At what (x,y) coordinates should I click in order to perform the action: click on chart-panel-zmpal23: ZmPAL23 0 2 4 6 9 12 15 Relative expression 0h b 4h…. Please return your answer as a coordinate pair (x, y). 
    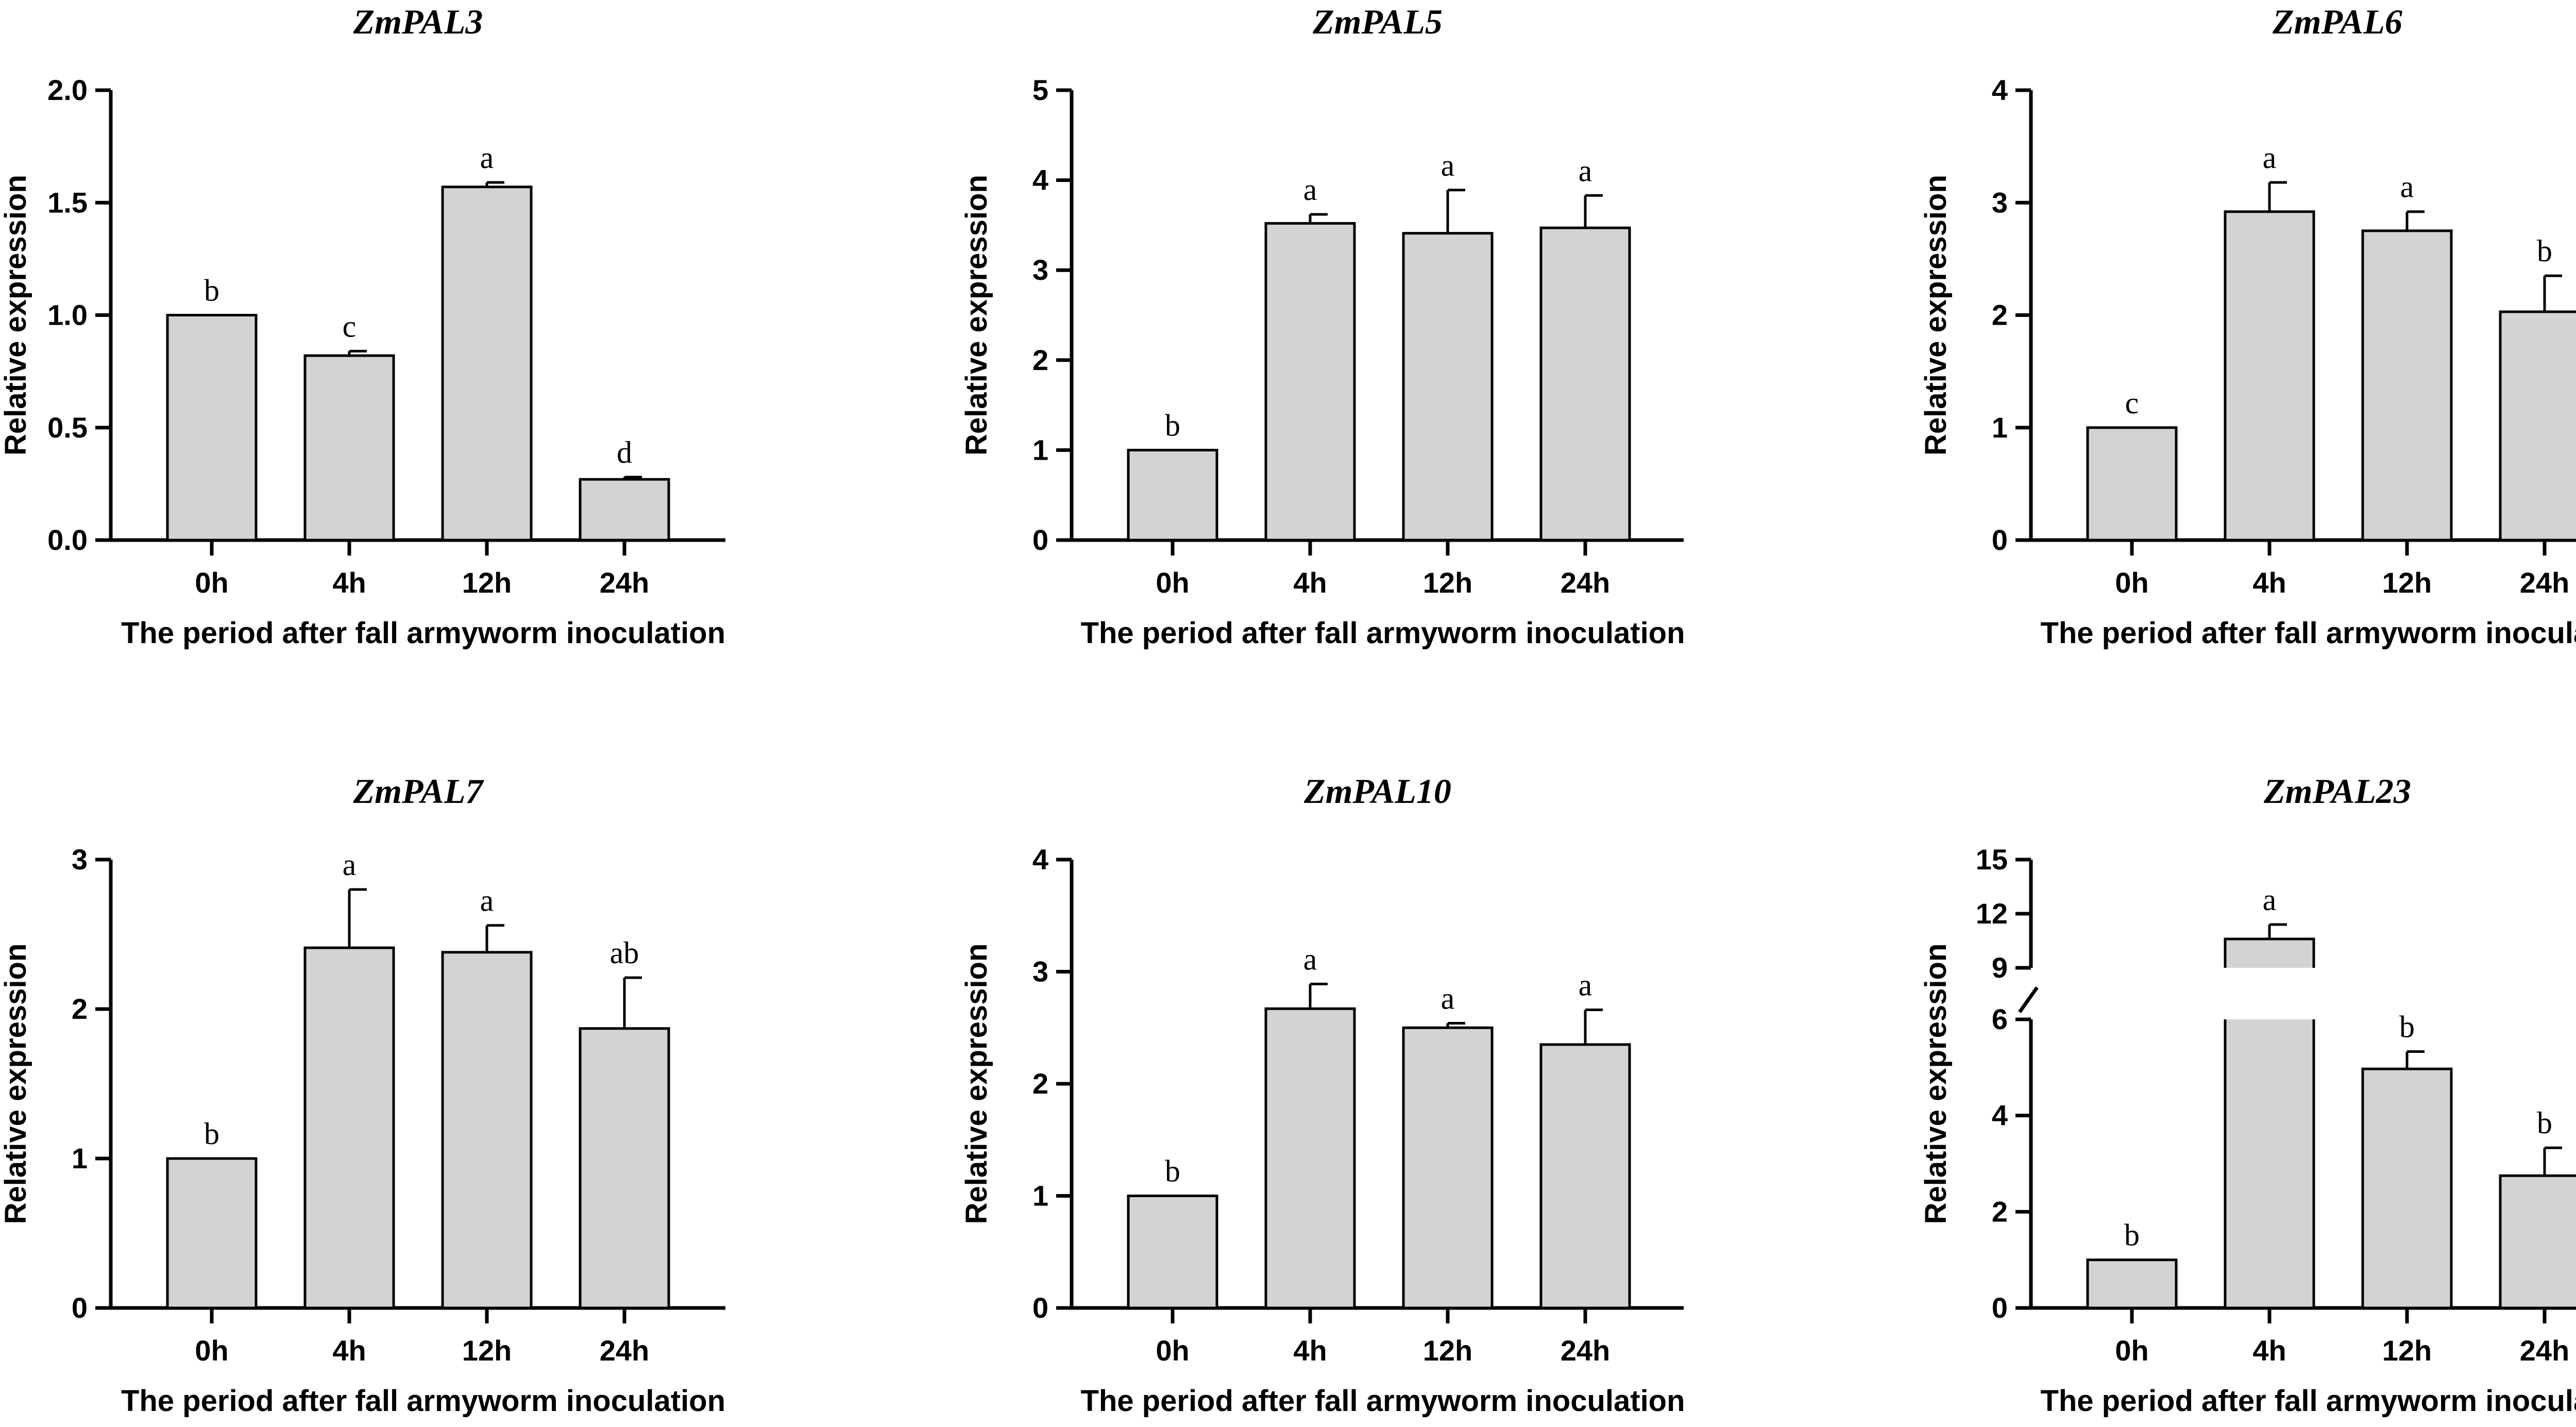
    Looking at the image, I should click on (2247, 1094).